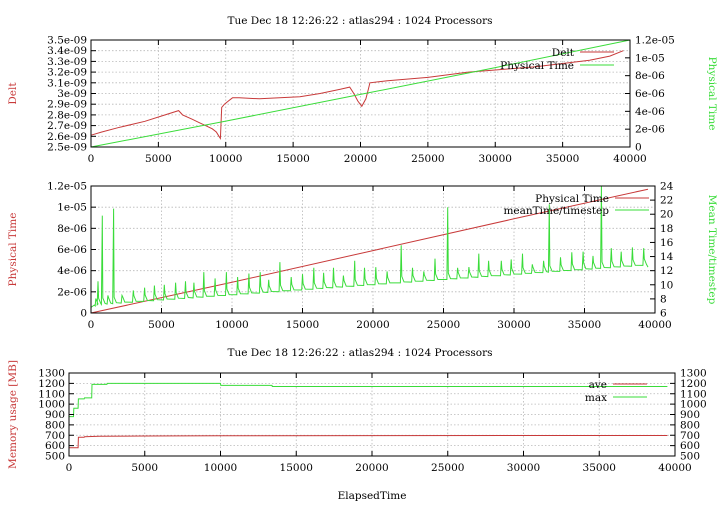 The image size is (720, 509). Describe the element at coordinates (67, 83) in the screenshot. I see `y-left-tick-label: 3.1e-09` at that location.